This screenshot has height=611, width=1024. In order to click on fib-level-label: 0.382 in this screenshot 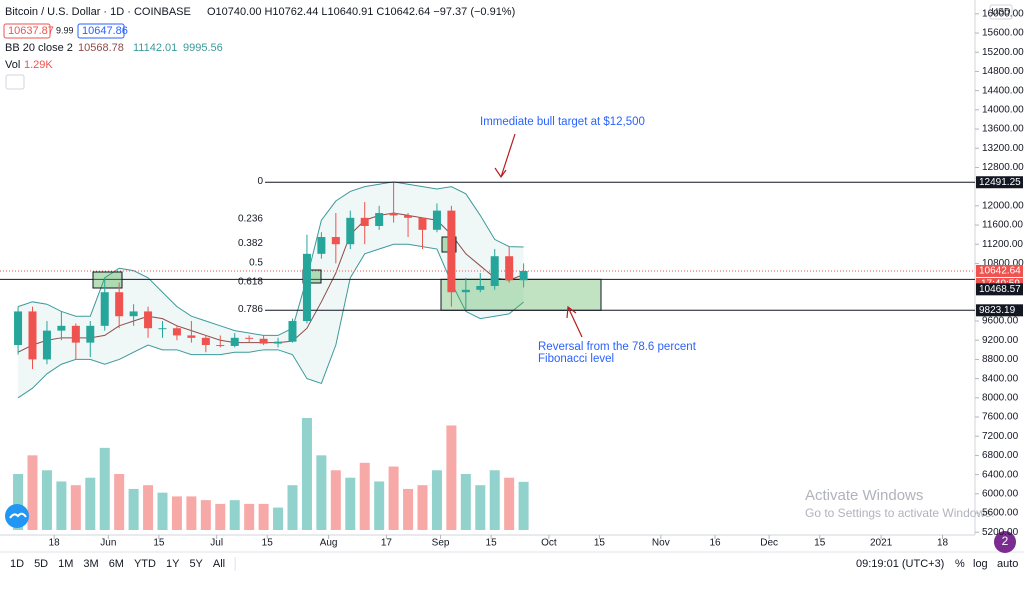, I will do `click(250, 243)`.